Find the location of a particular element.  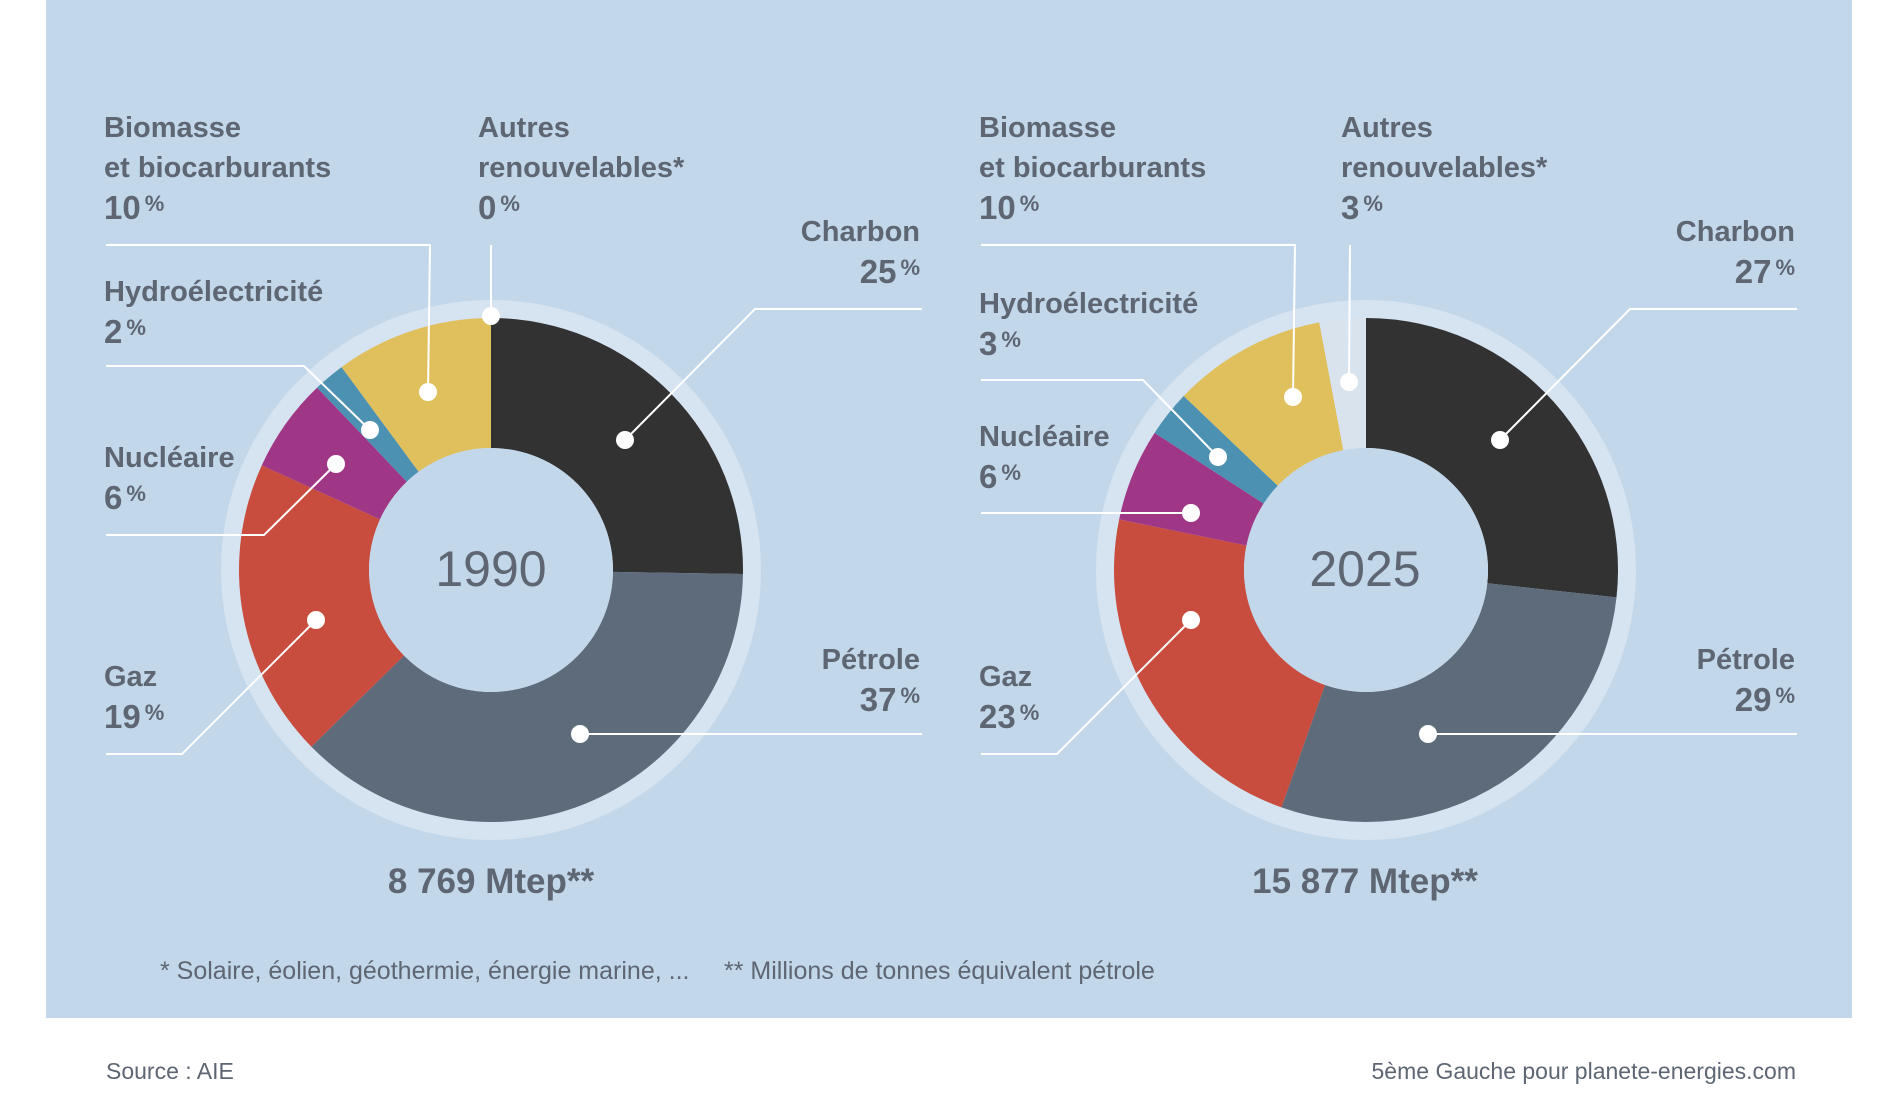

label-petrole-1990: Pétrole 37% is located at coordinates (810, 680).